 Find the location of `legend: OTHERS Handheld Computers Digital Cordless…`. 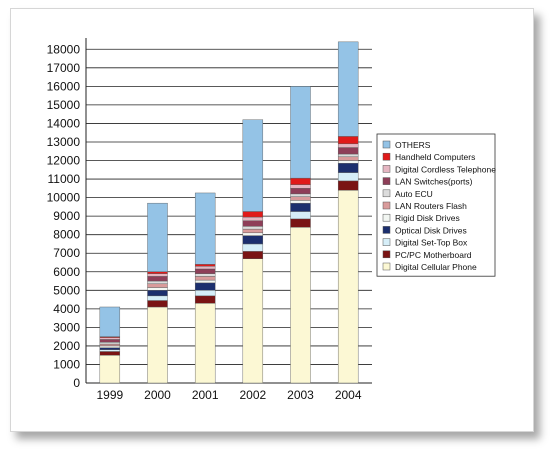

legend: OTHERS Handheld Computers Digital Cordless… is located at coordinates (436, 205).